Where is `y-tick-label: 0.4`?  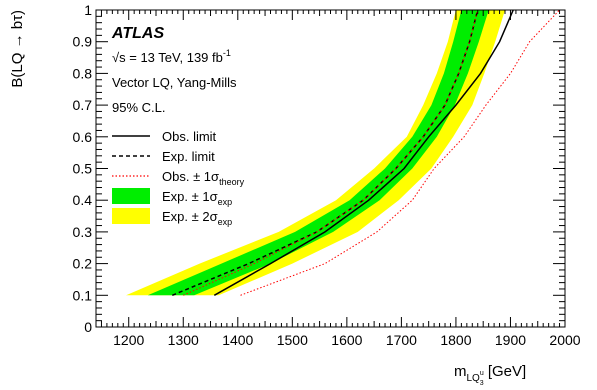
y-tick-label: 0.4 is located at coordinates (83, 200).